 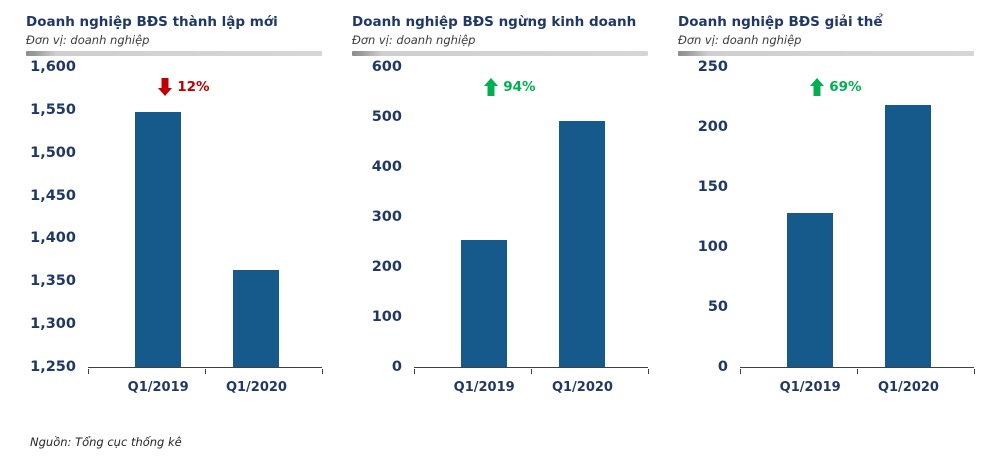 What do you see at coordinates (386, 167) in the screenshot?
I see `y-tick-label: 400` at bounding box center [386, 167].